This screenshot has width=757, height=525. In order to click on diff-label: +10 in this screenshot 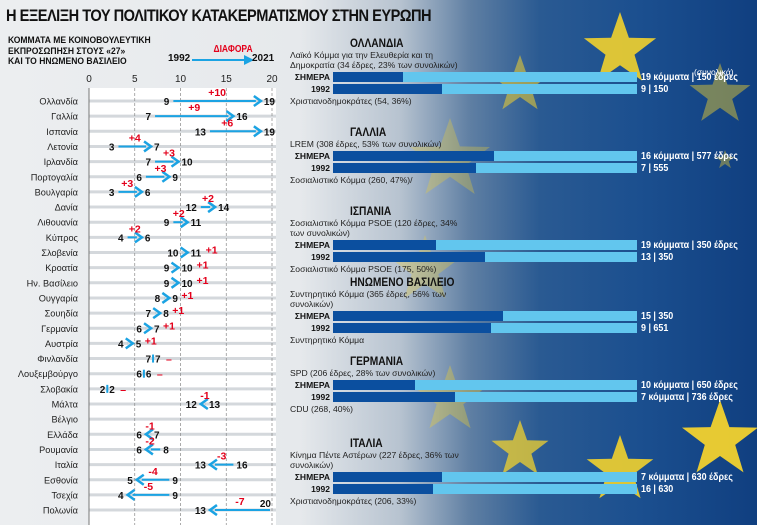, I will do `click(217, 93)`.